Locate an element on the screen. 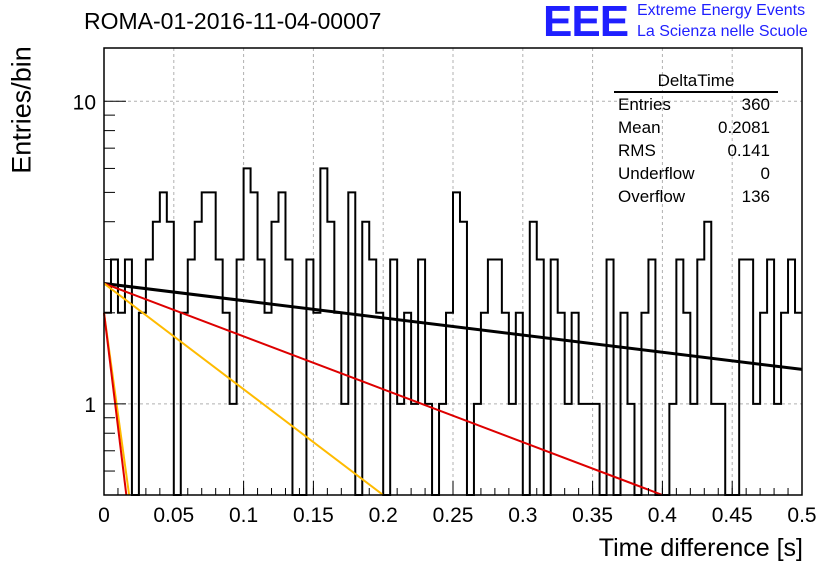  stats-label: Mean is located at coordinates (639, 127).